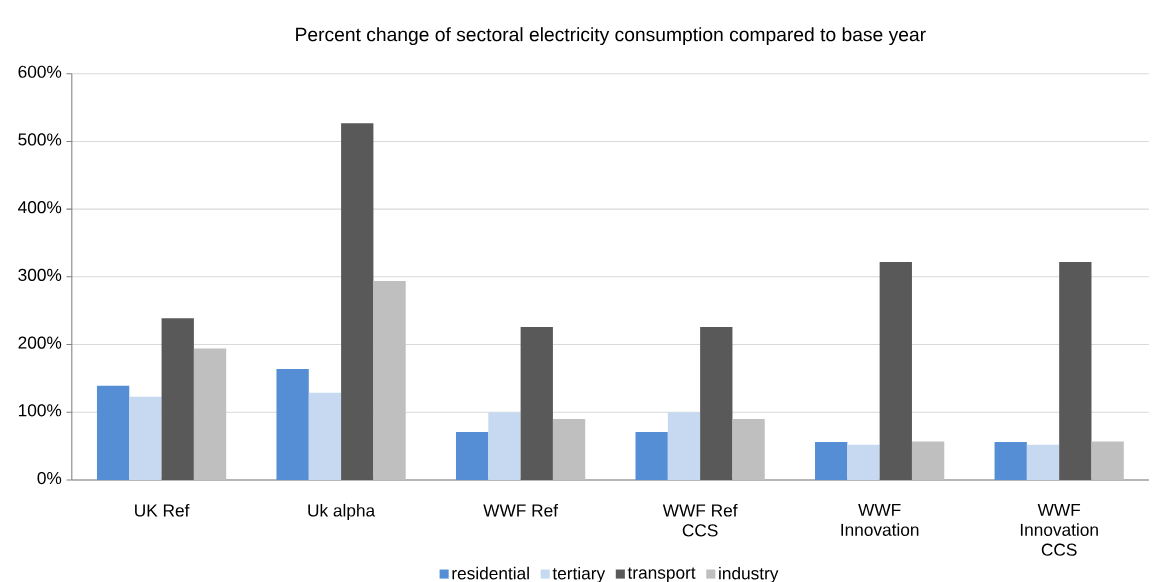 This screenshot has width=1158, height=582. Describe the element at coordinates (40, 207) in the screenshot. I see `y-tick-label: 400%` at that location.